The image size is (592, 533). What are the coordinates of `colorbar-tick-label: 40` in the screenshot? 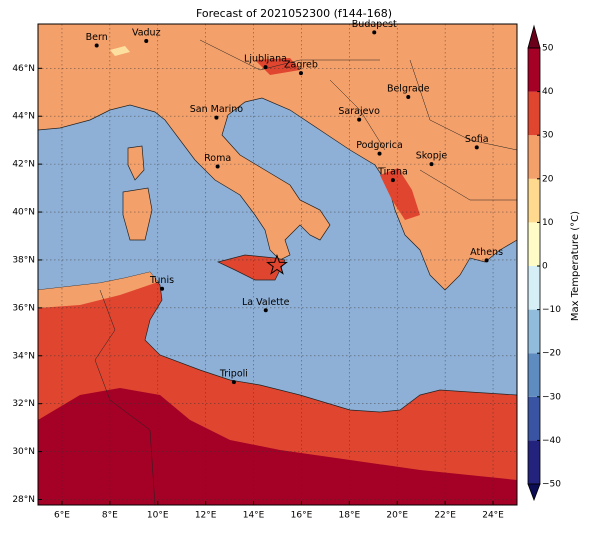 It's located at (548, 92).